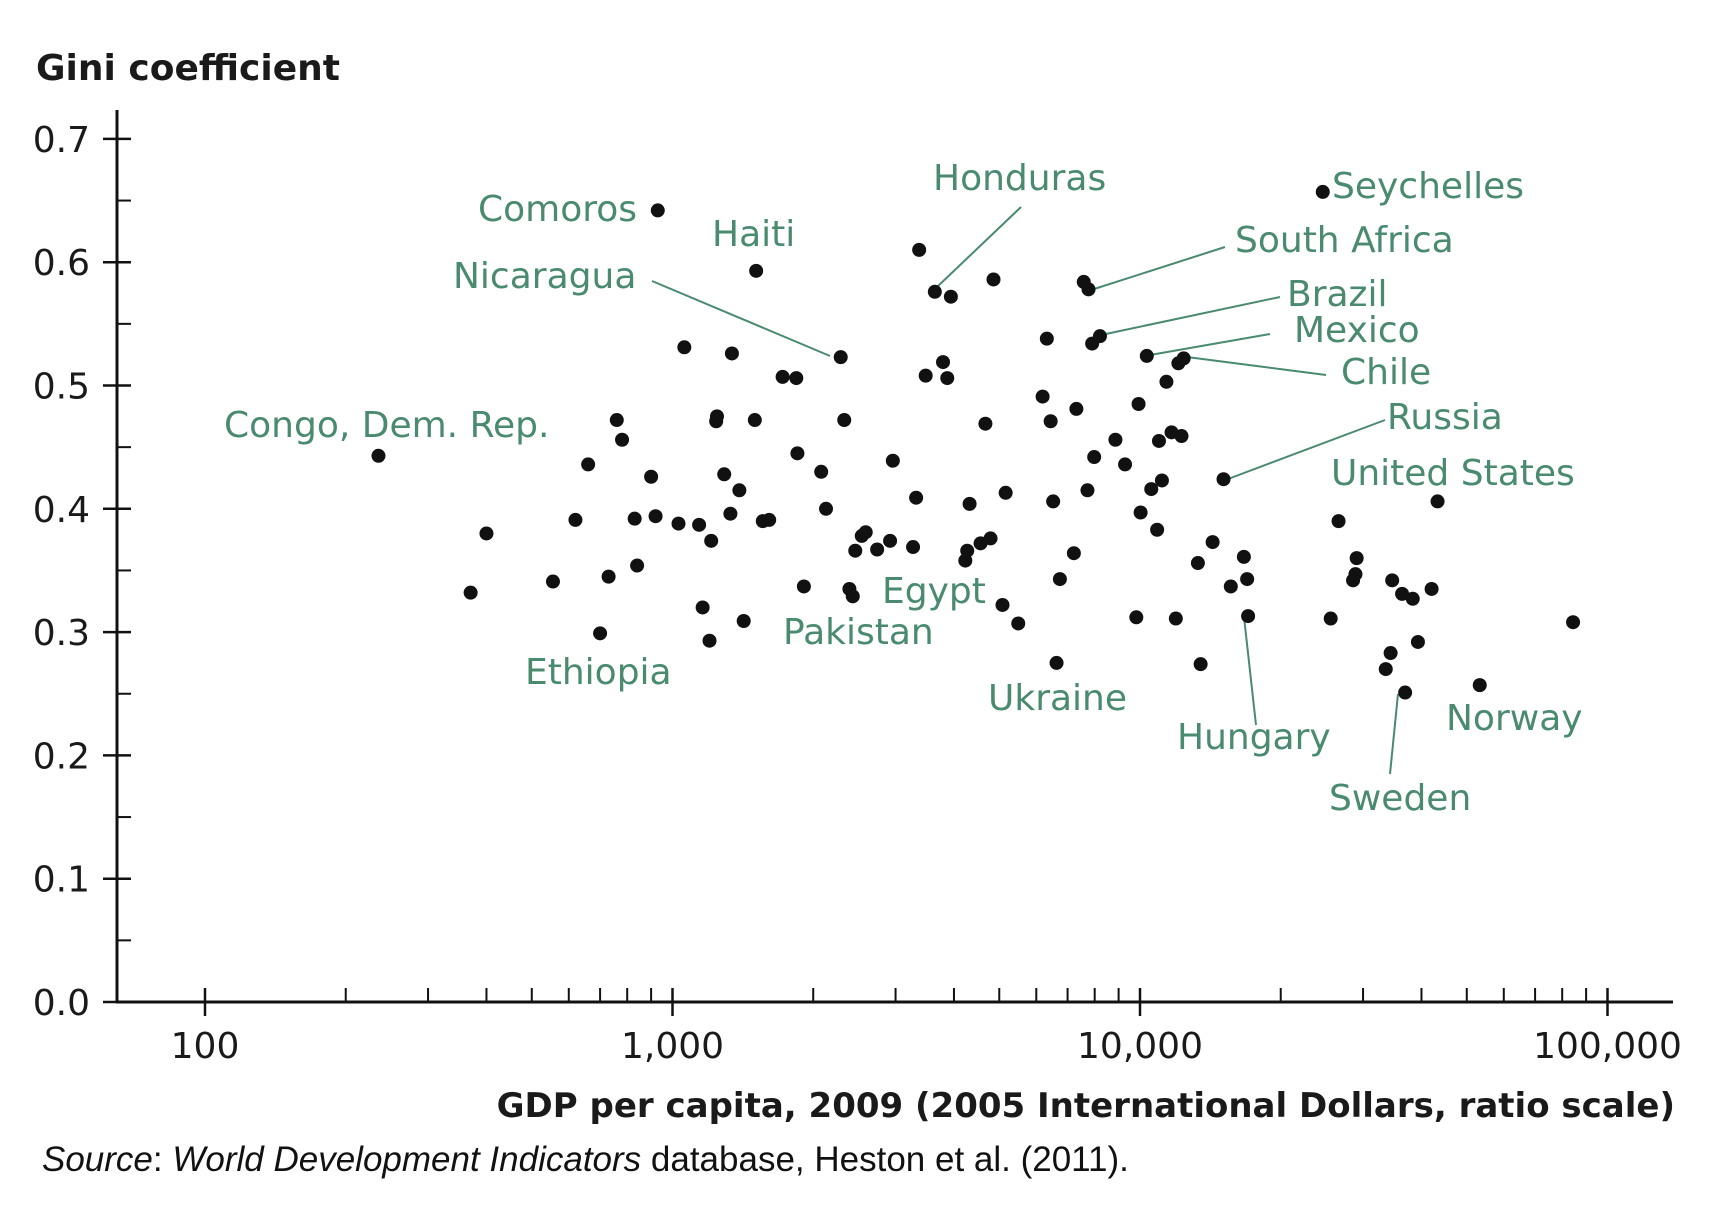 The width and height of the screenshot is (1718, 1208). I want to click on x-tick-label: 100, so click(205, 1046).